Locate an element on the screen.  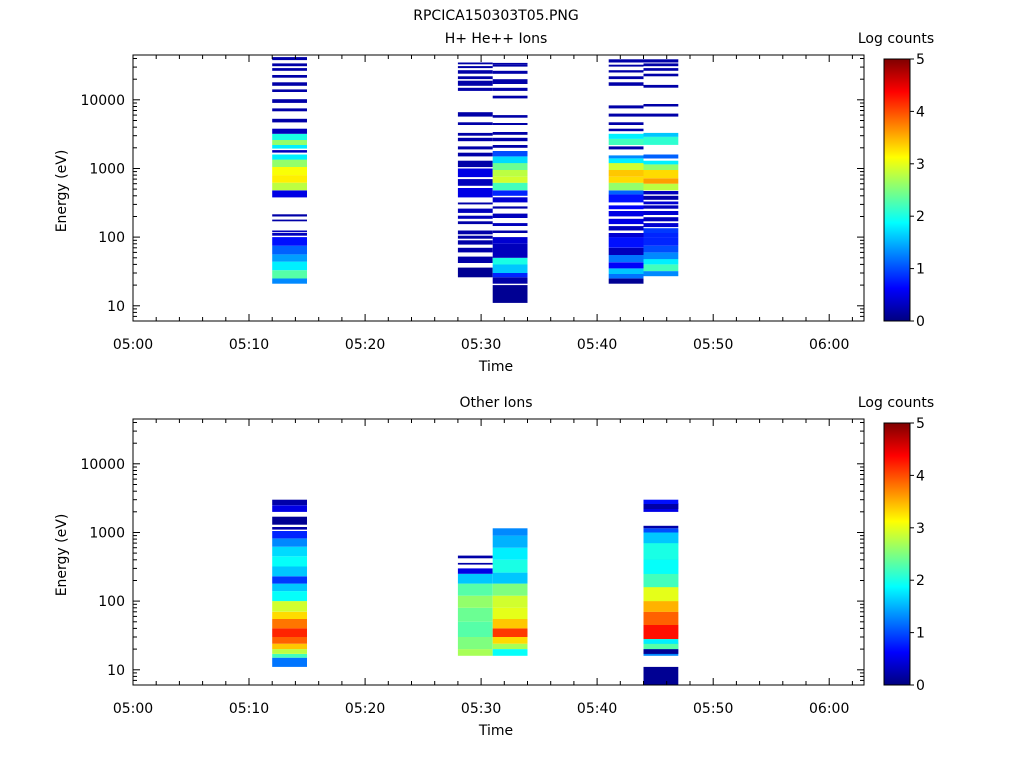
colorbar-tick-label: 2 is located at coordinates (920, 581).